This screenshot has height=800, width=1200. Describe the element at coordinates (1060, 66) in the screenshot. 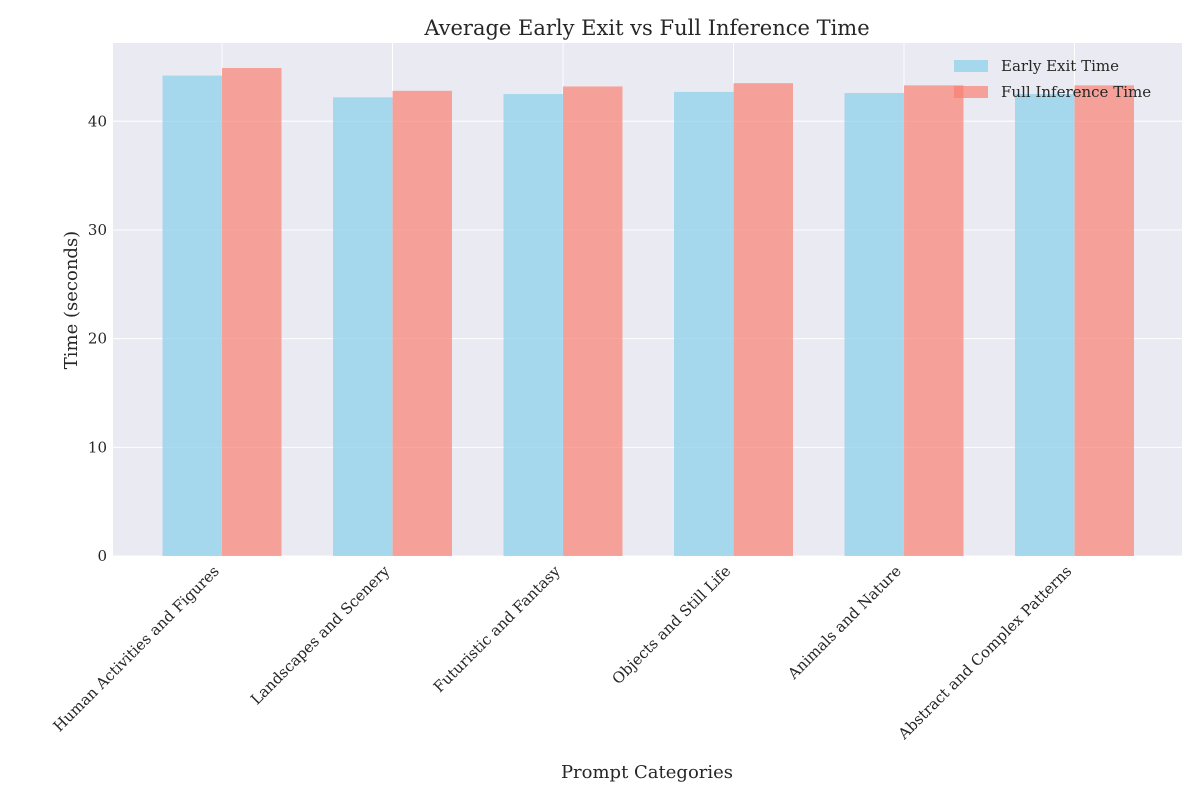

I see `legend-label: Early Exit Time` at that location.